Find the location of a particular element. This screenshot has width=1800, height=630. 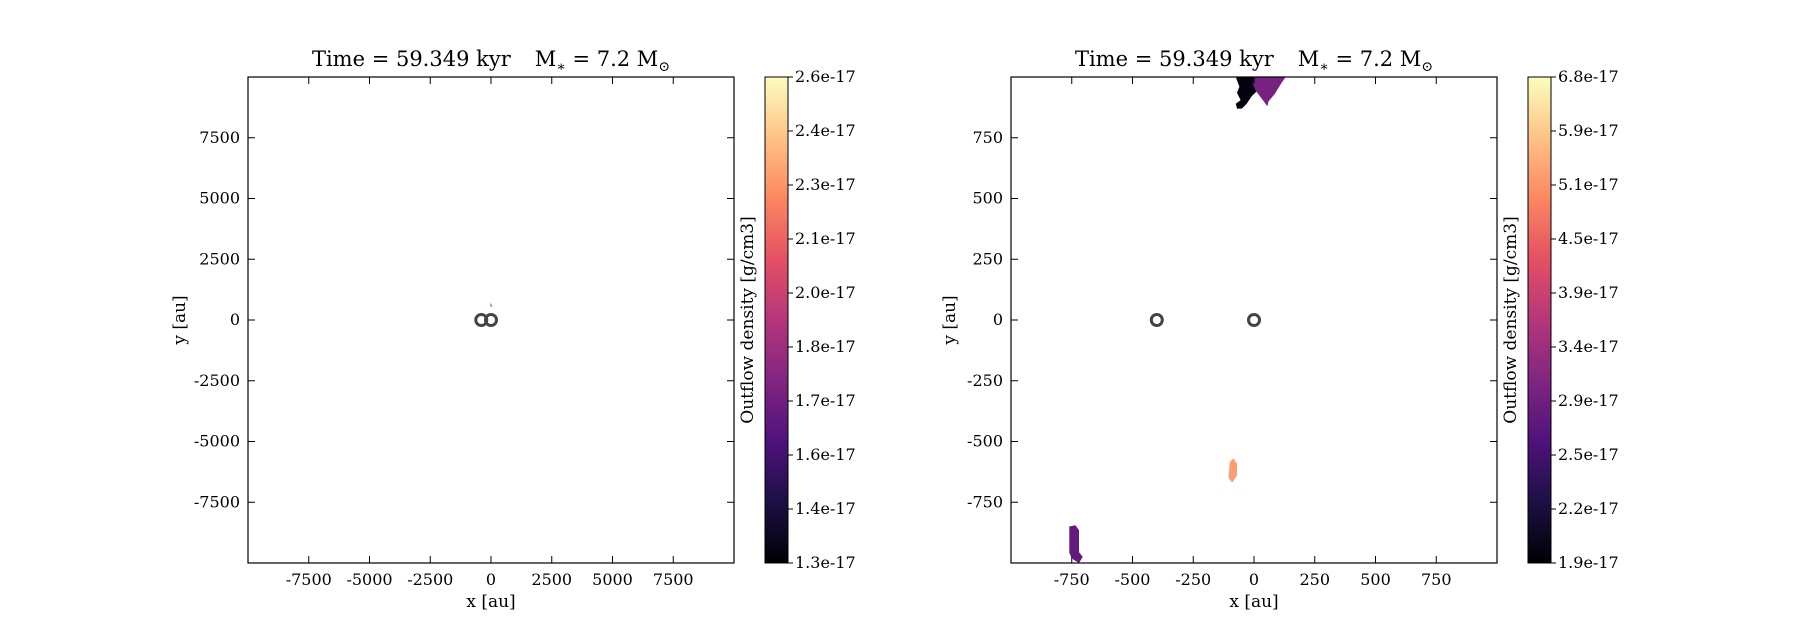

colorbar-tick-label: 1.3e-17 is located at coordinates (825, 562).